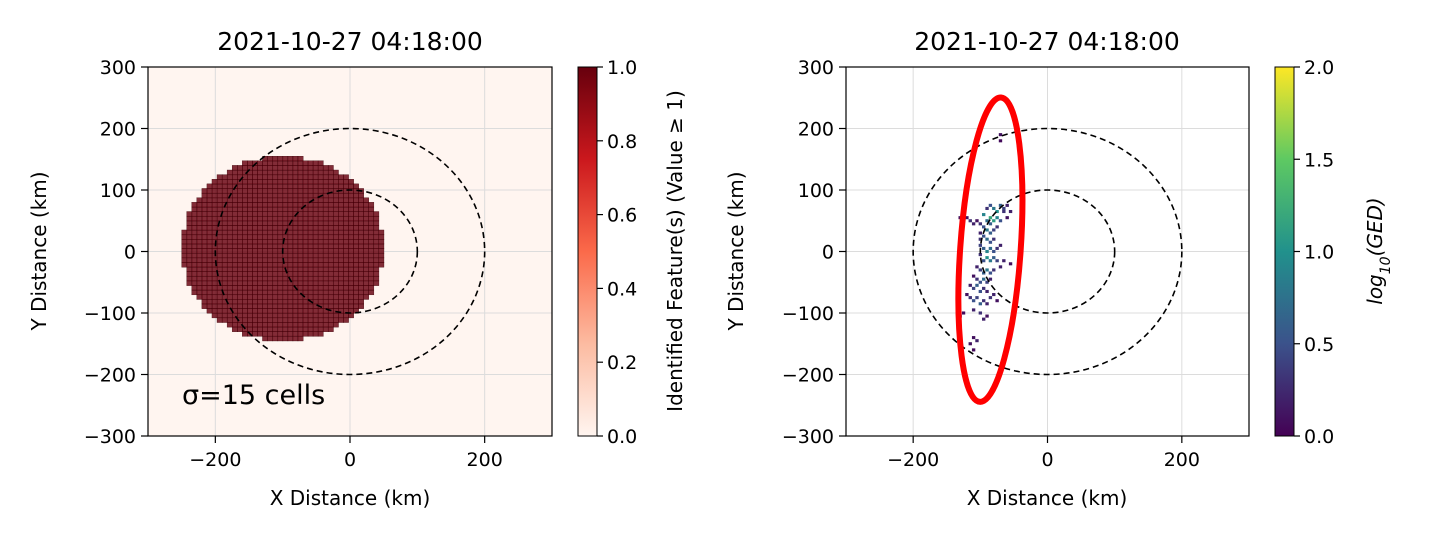  What do you see at coordinates (350, 251) in the screenshot?
I see `left-range-rings` at bounding box center [350, 251].